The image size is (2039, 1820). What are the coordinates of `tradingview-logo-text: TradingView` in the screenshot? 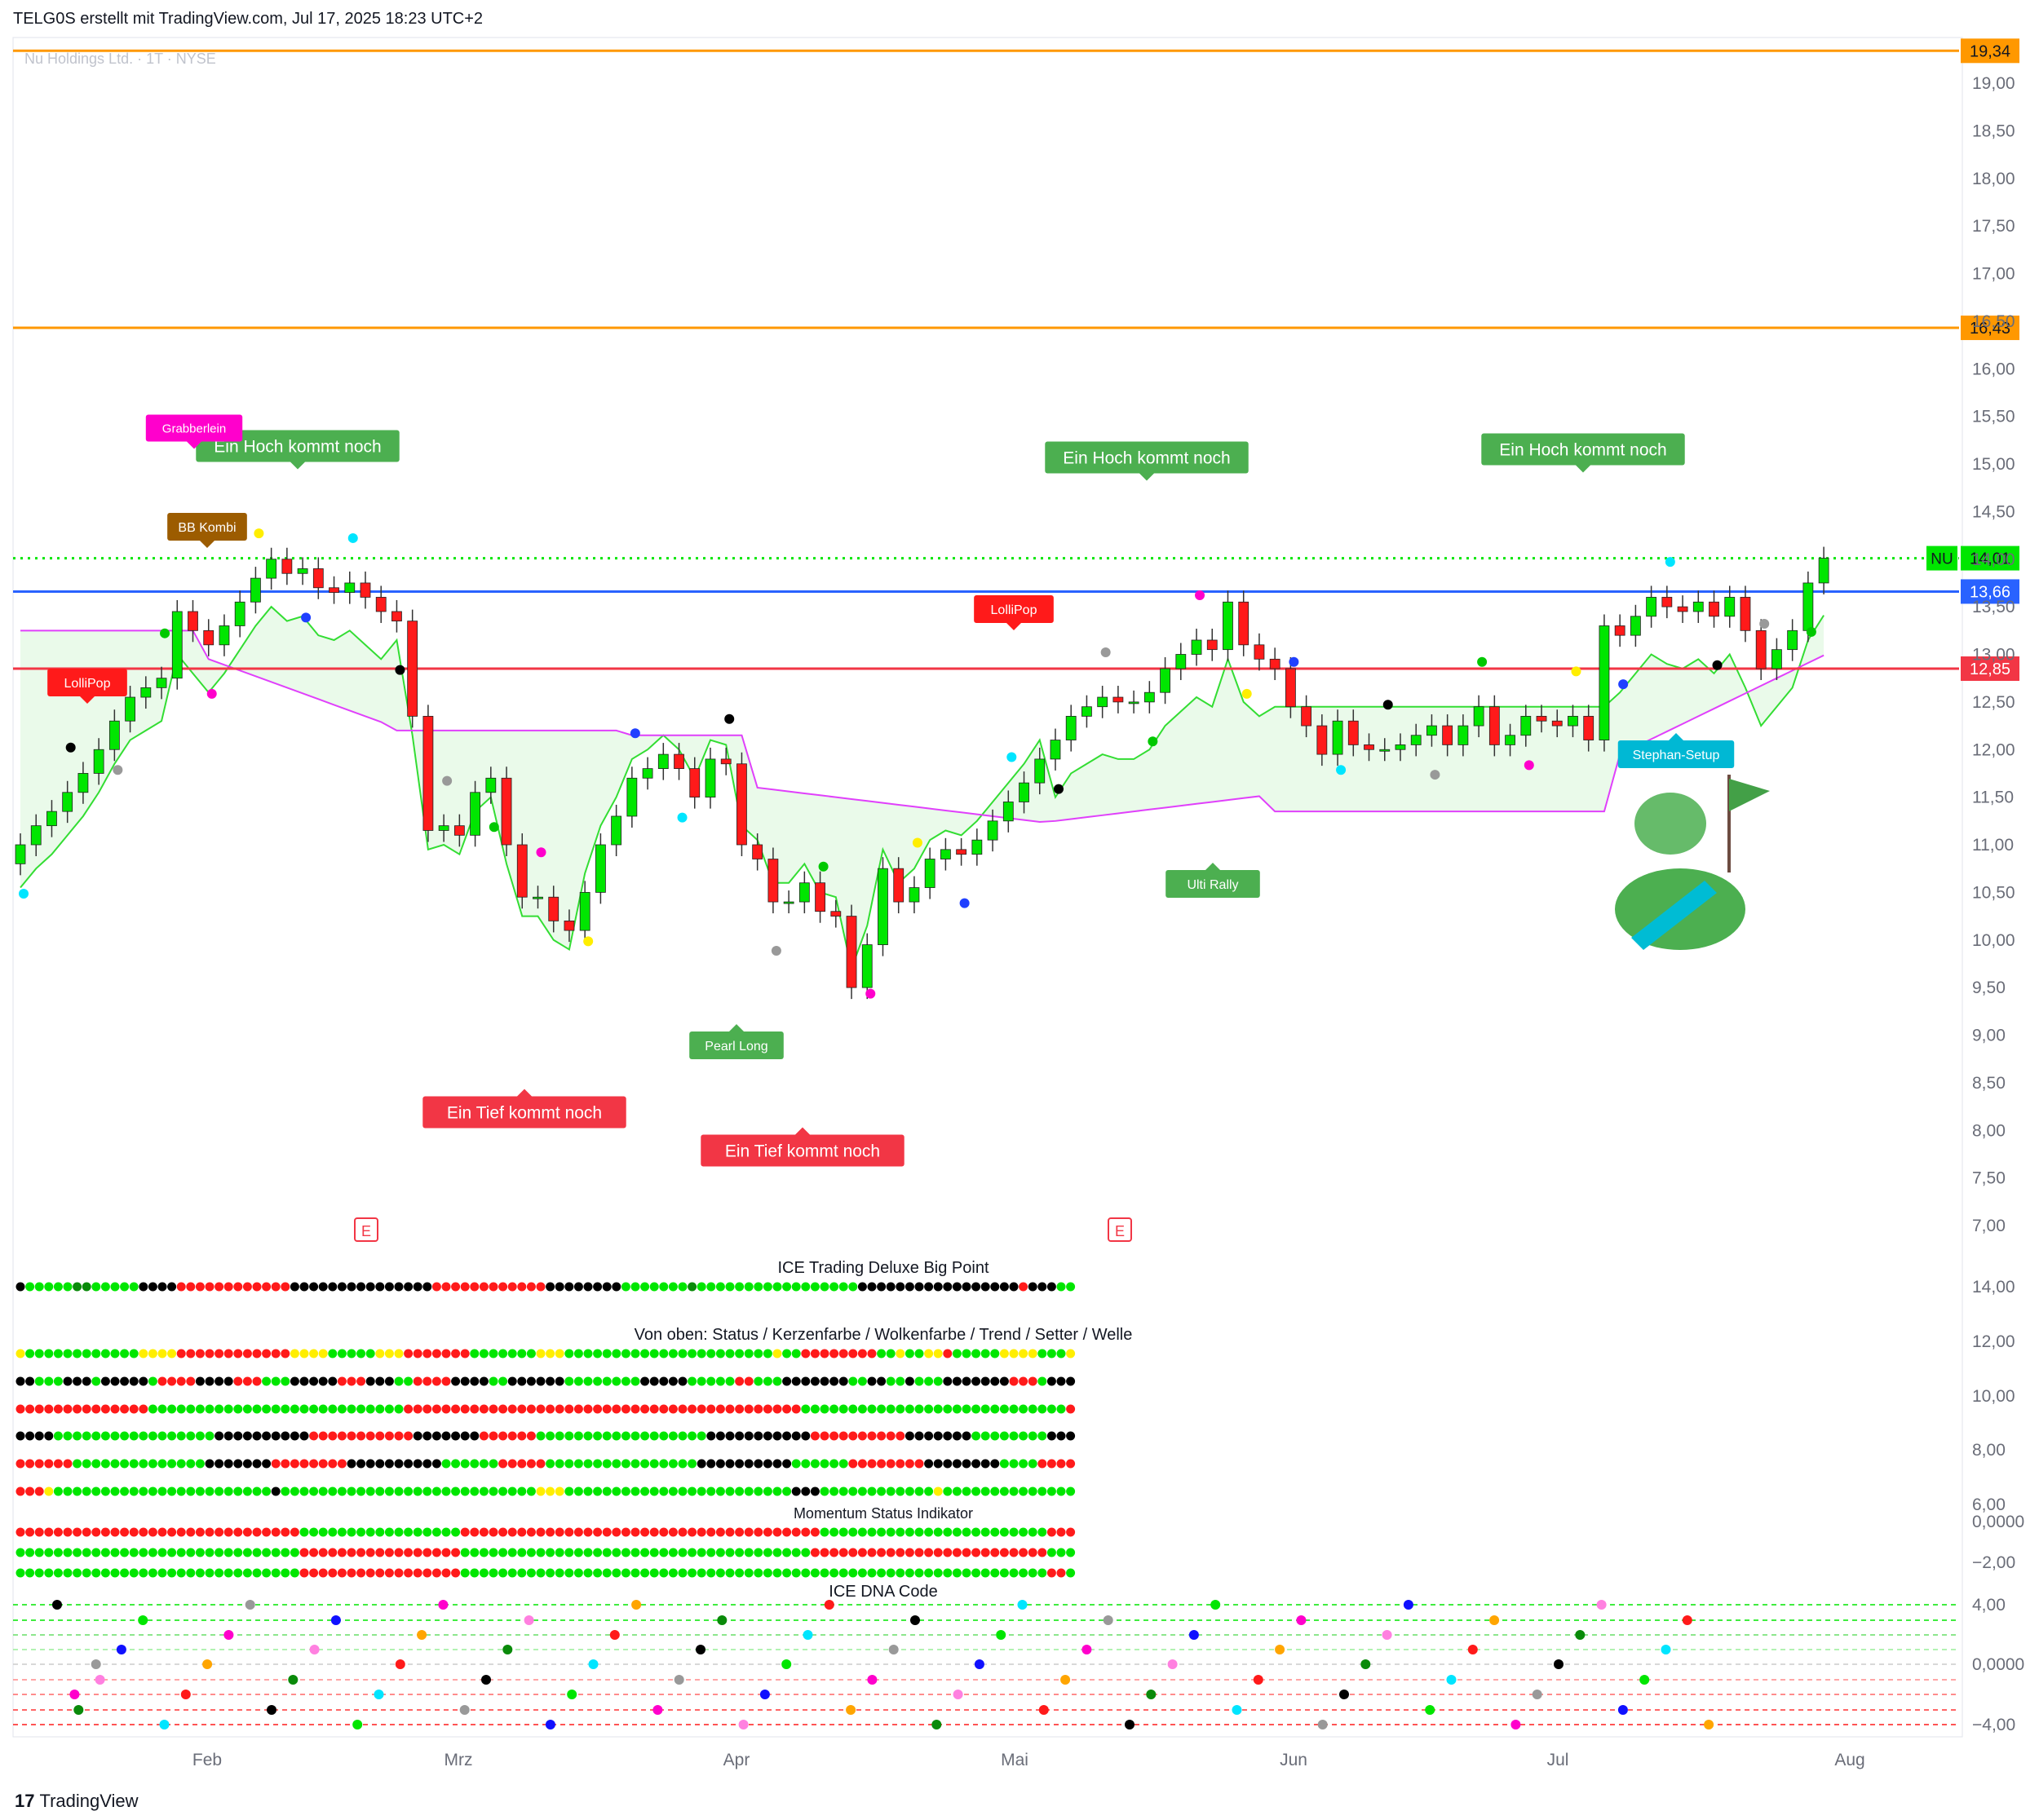 It's located at (89, 1801).